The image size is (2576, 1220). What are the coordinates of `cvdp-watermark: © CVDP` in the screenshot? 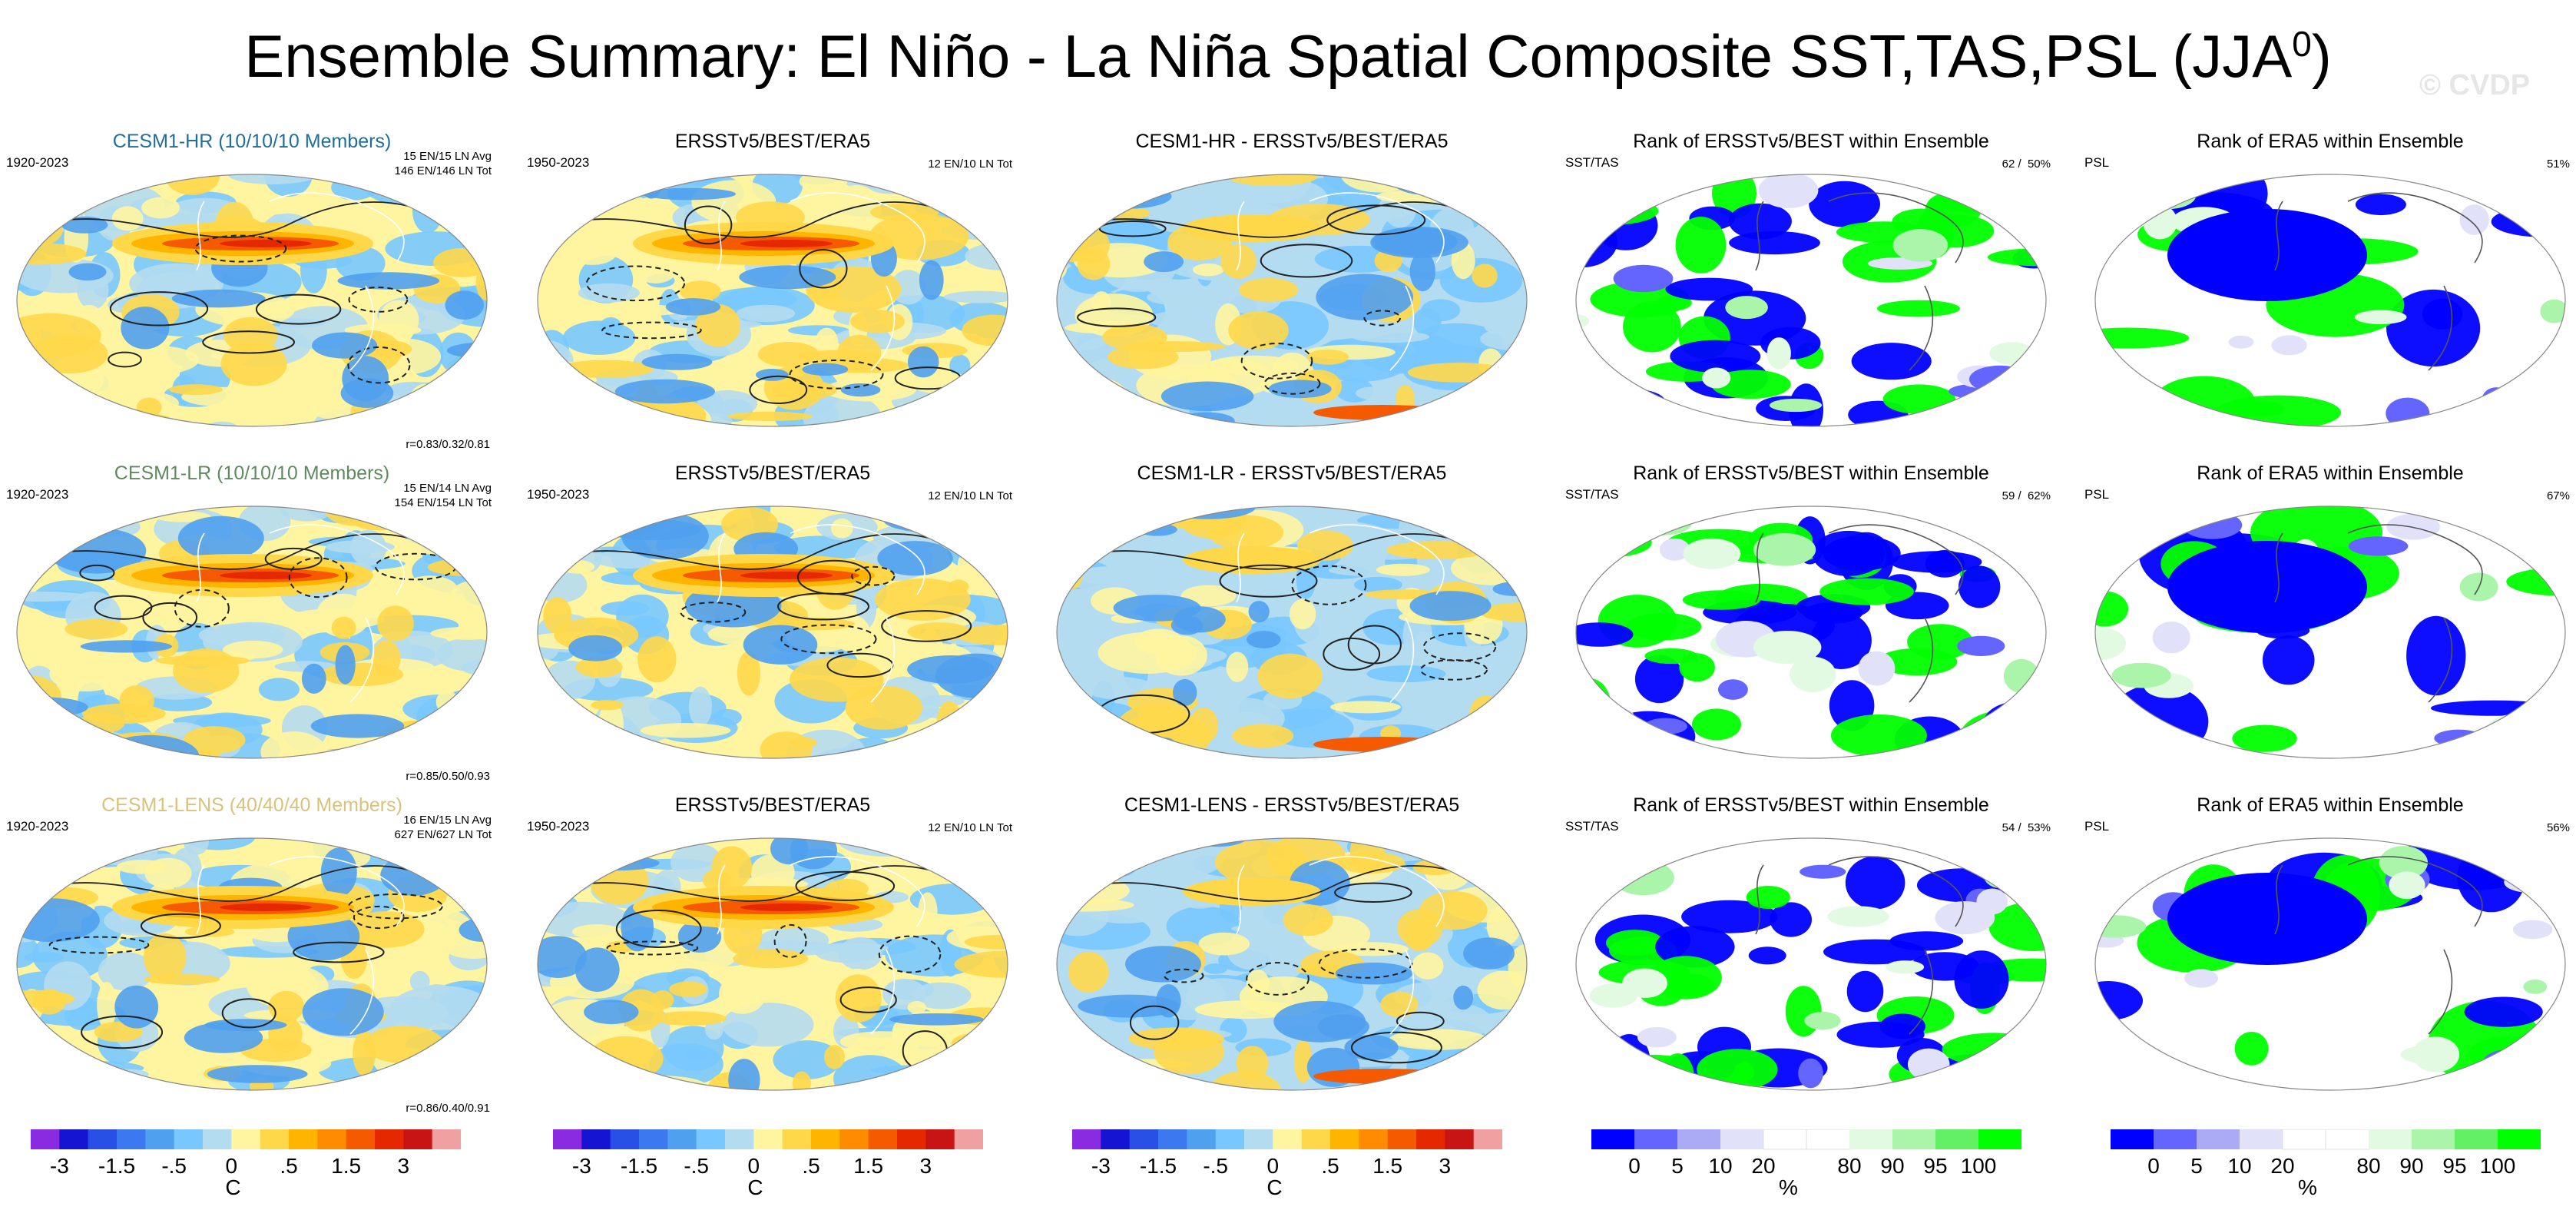 It's located at (2475, 85).